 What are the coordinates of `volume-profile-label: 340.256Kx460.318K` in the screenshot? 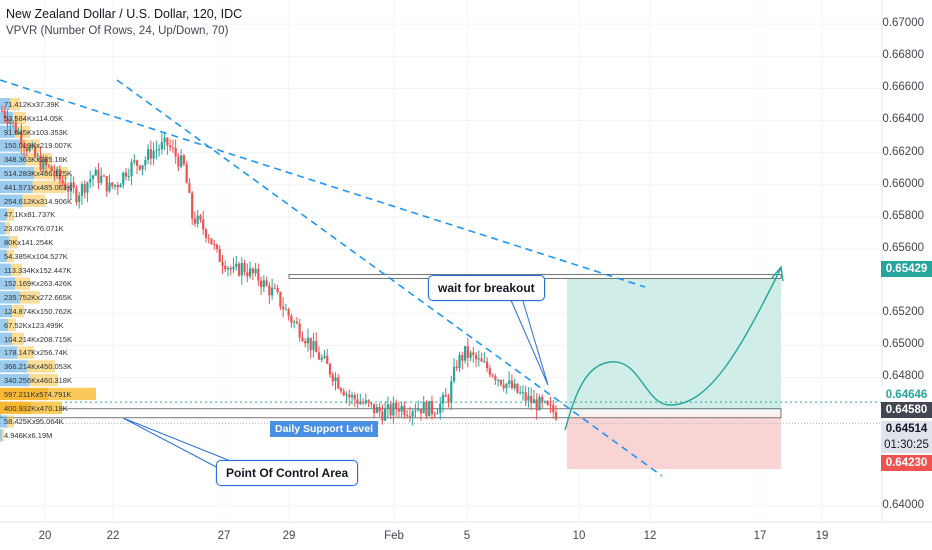 It's located at (38, 380).